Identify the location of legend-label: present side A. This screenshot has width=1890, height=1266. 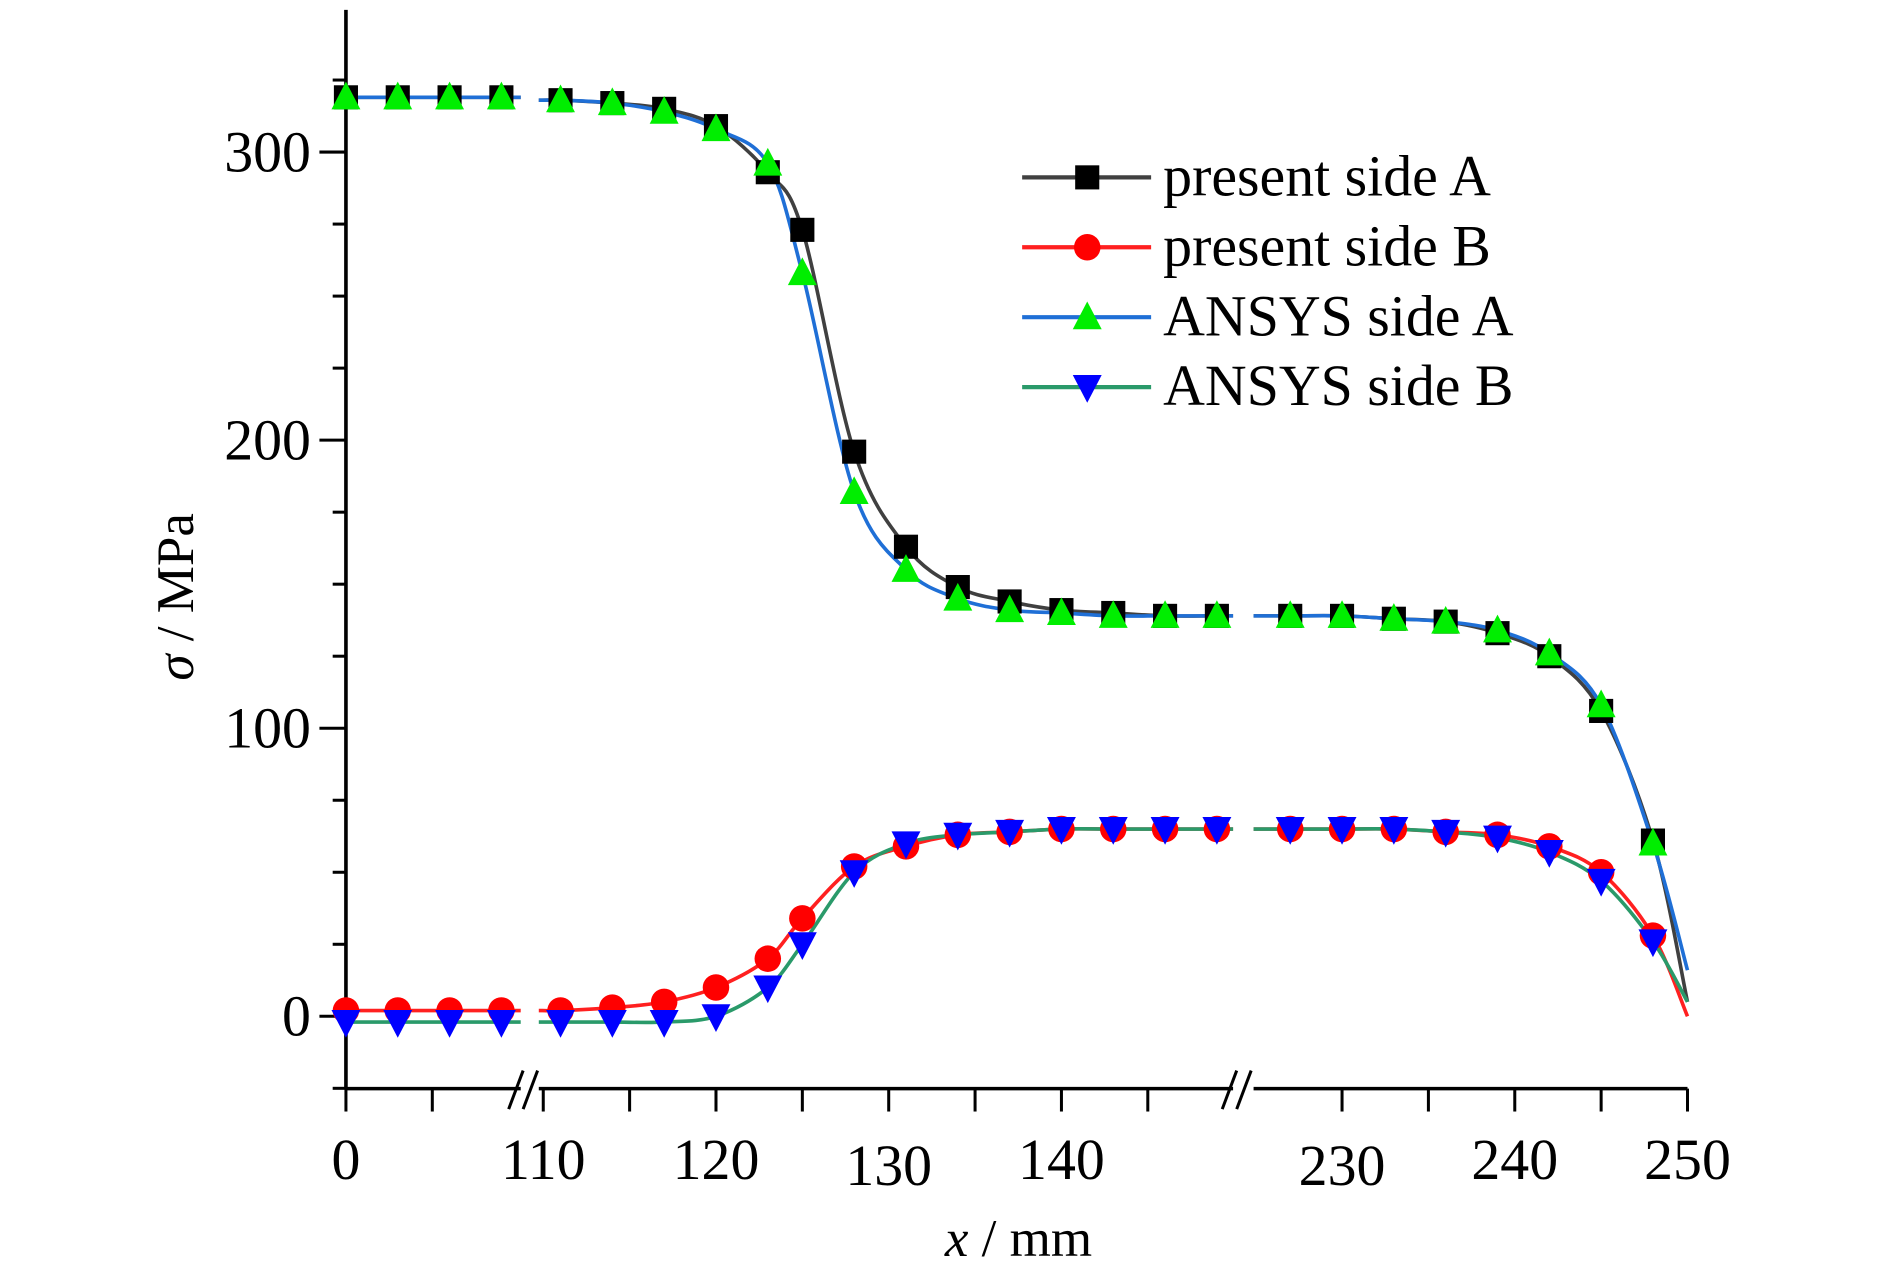
(1327, 175).